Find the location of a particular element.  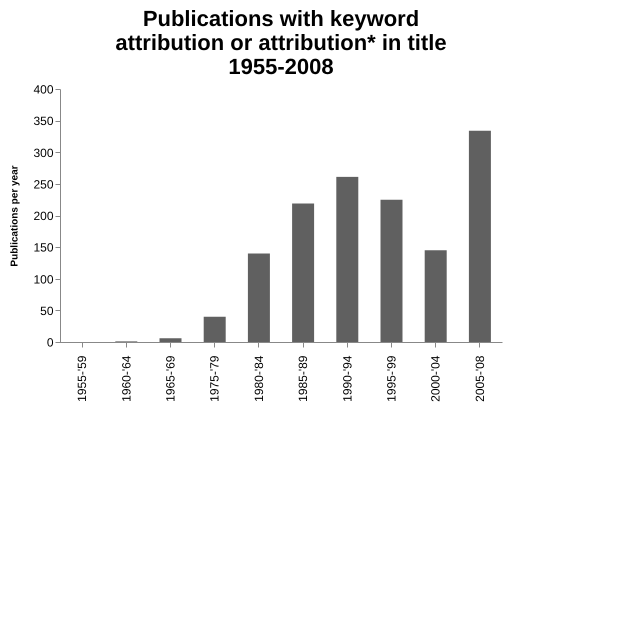

text: attribution or attribution* in title is located at coordinates (281, 42).